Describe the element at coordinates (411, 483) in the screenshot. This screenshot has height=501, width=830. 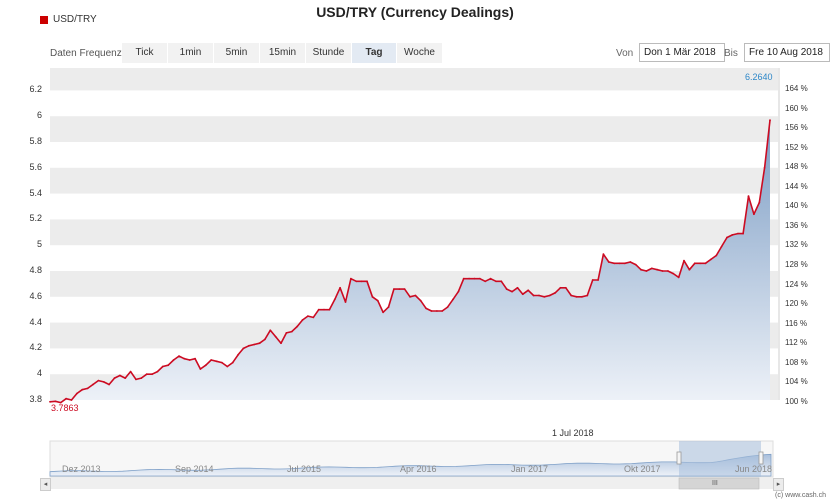
I see `scrollbar-track` at that location.